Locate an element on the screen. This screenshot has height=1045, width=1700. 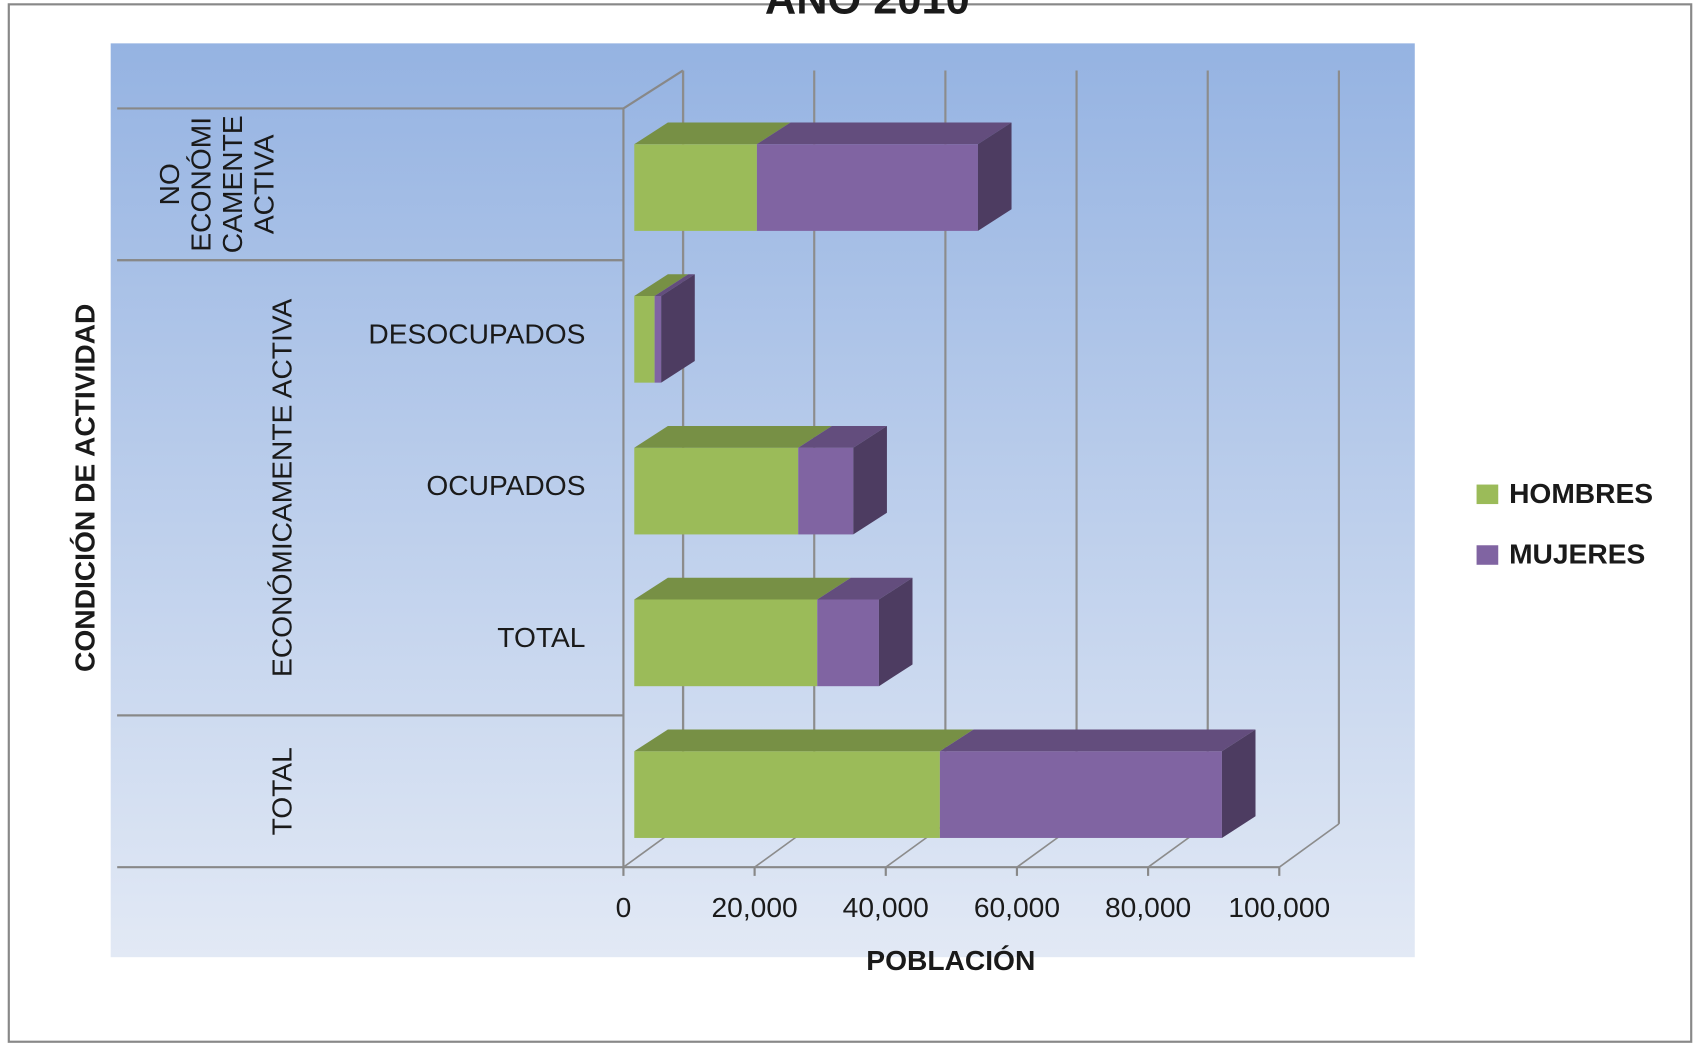
group-label-box: NO ECONÓMICAMENTE ACTIVA is located at coordinates (217, 184).